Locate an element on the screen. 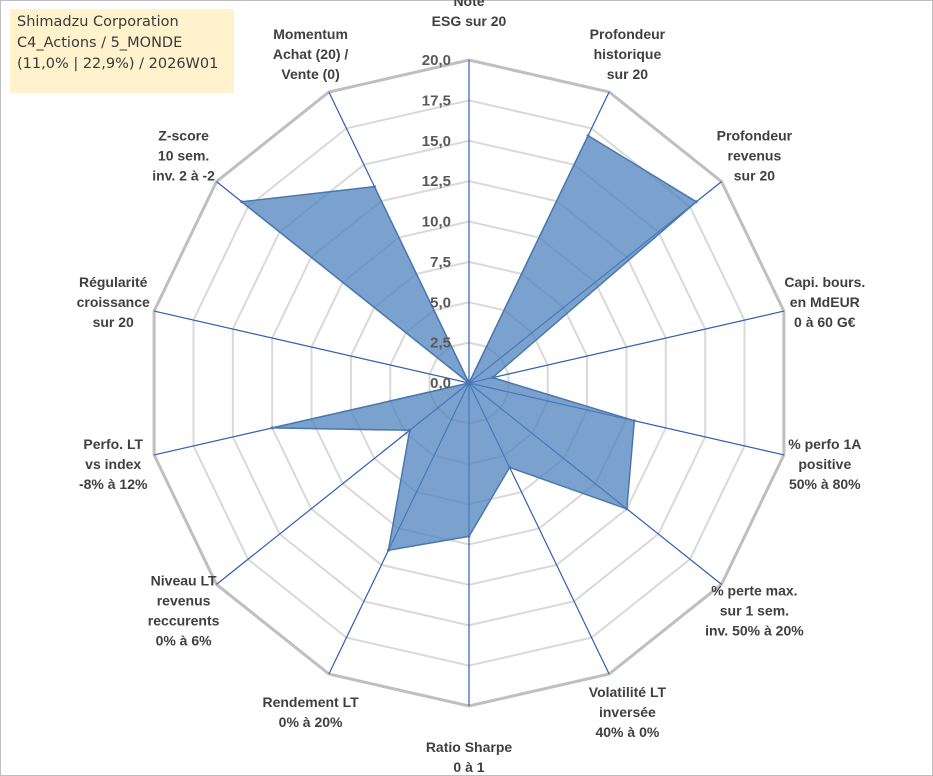 The image size is (933, 776). axis-label: Niveau LT revenus reccurents 0% à 6% is located at coordinates (184, 611).